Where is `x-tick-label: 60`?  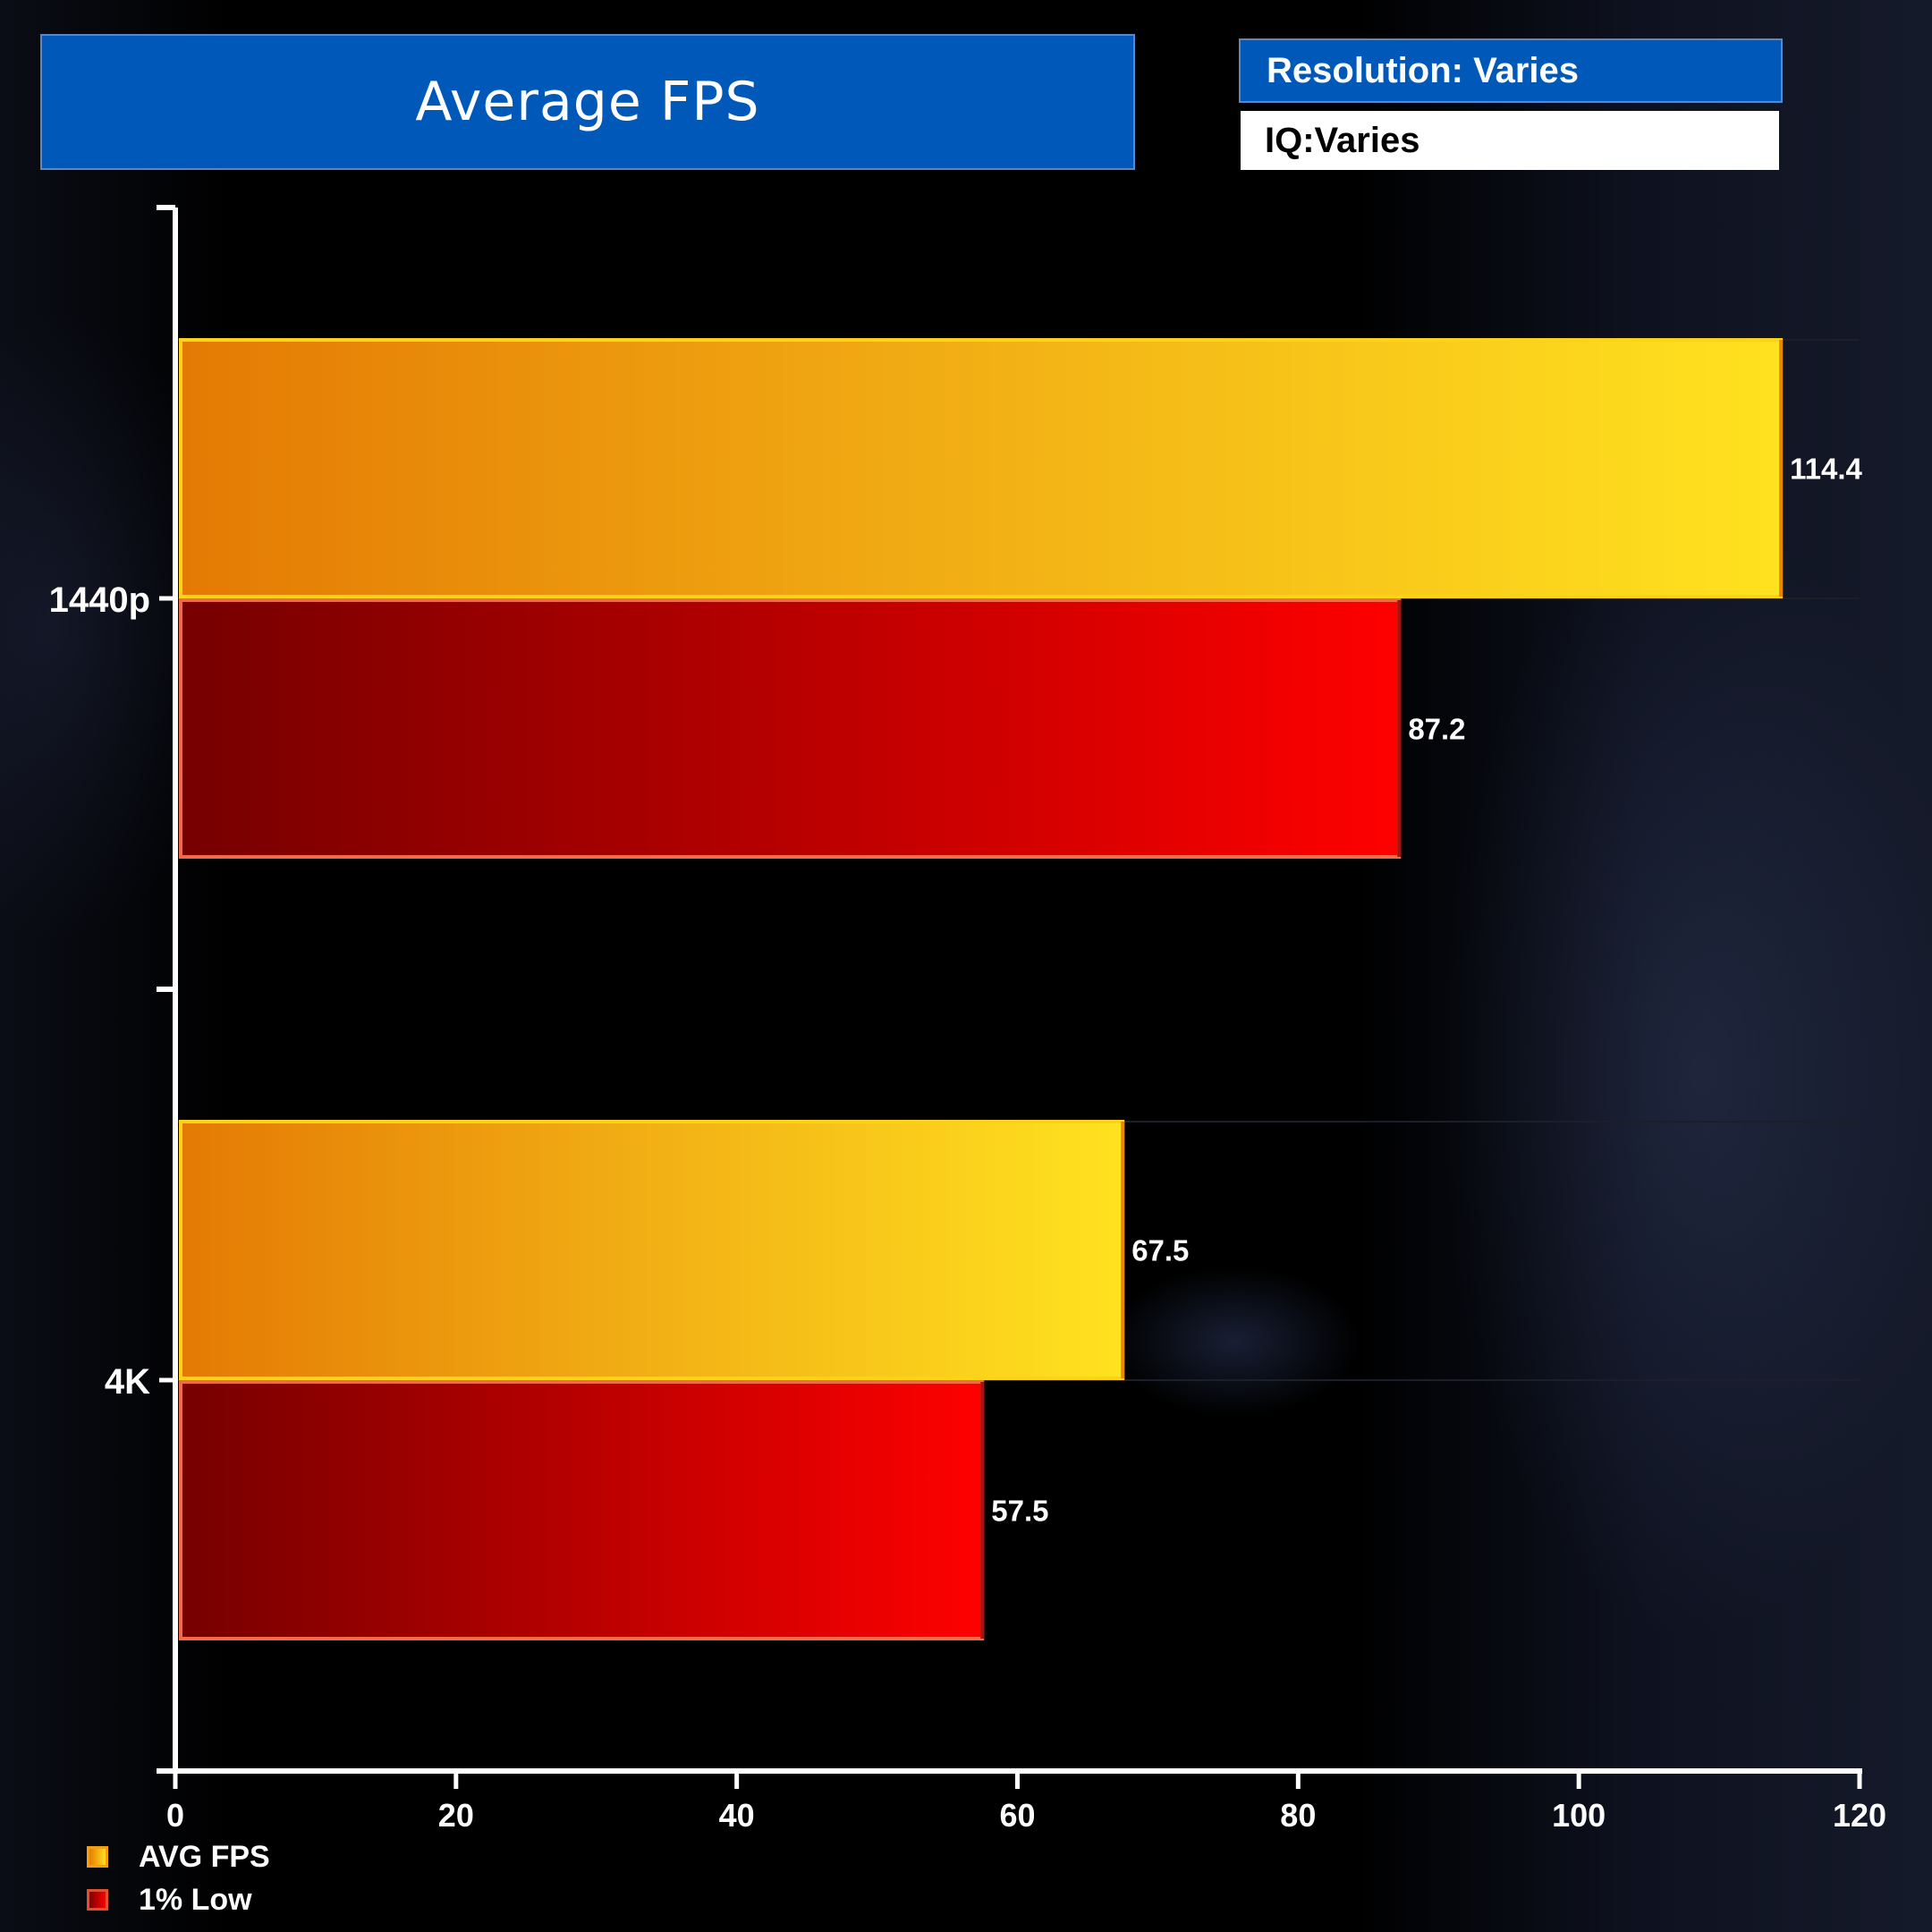
x-tick-label: 60 is located at coordinates (1017, 1815).